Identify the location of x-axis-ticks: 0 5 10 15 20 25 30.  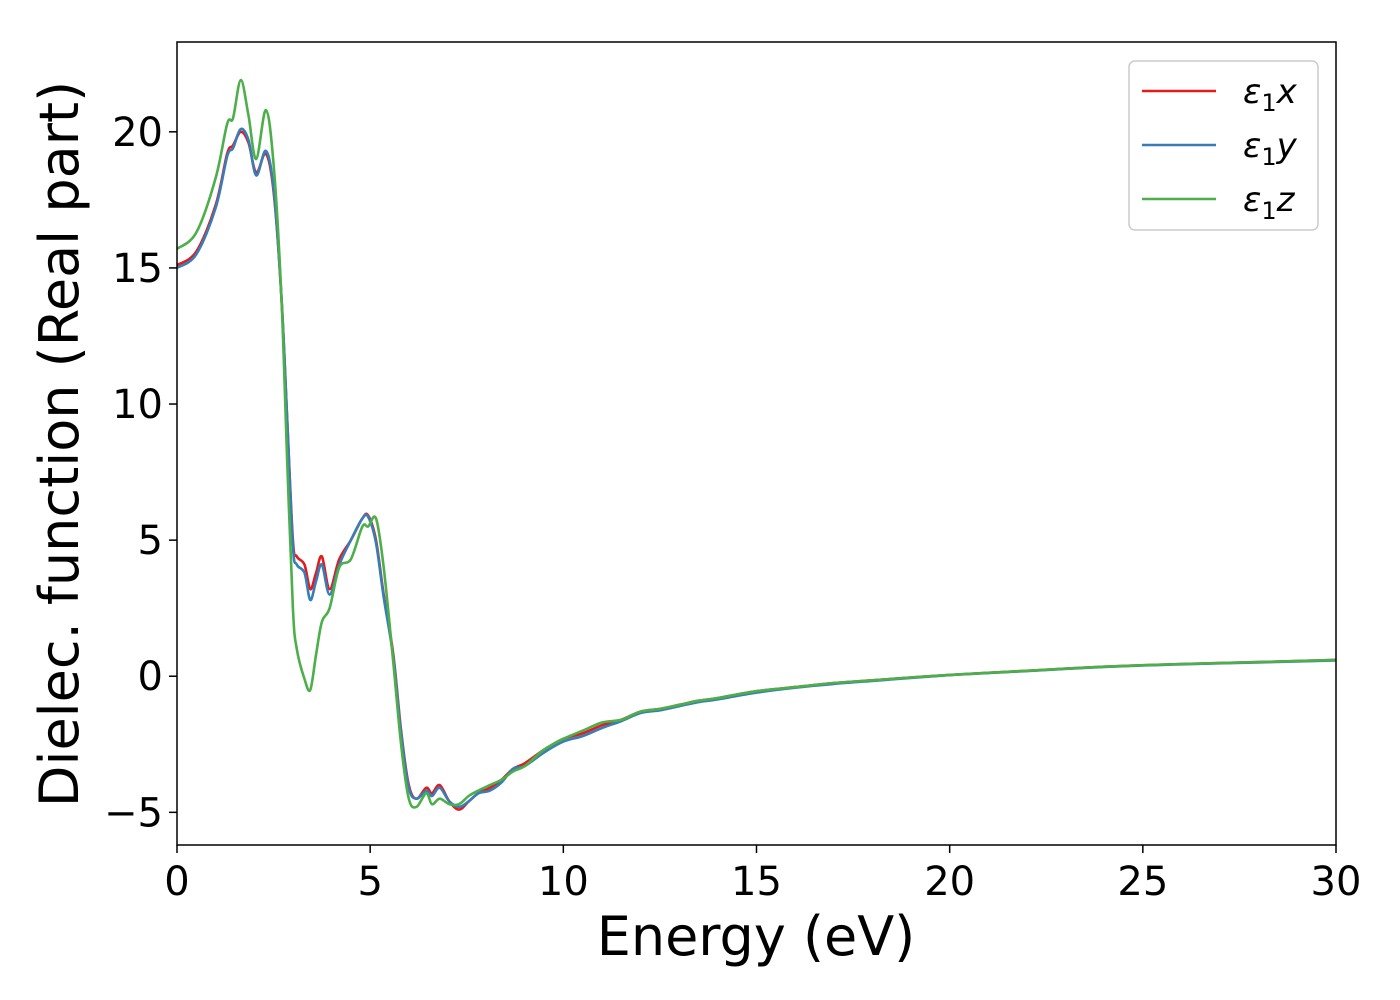
(762, 875).